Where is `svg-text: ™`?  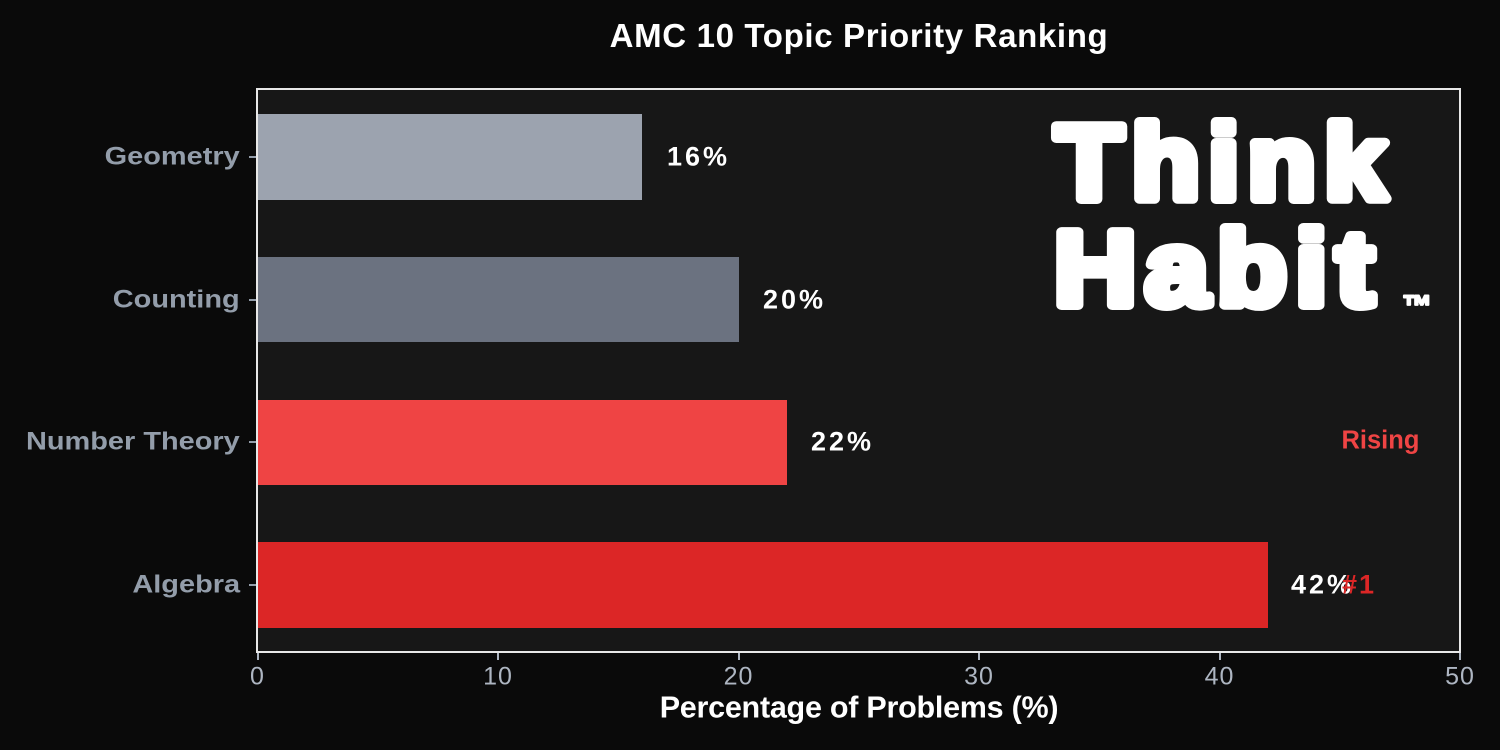
svg-text: ™ is located at coordinates (1417, 306).